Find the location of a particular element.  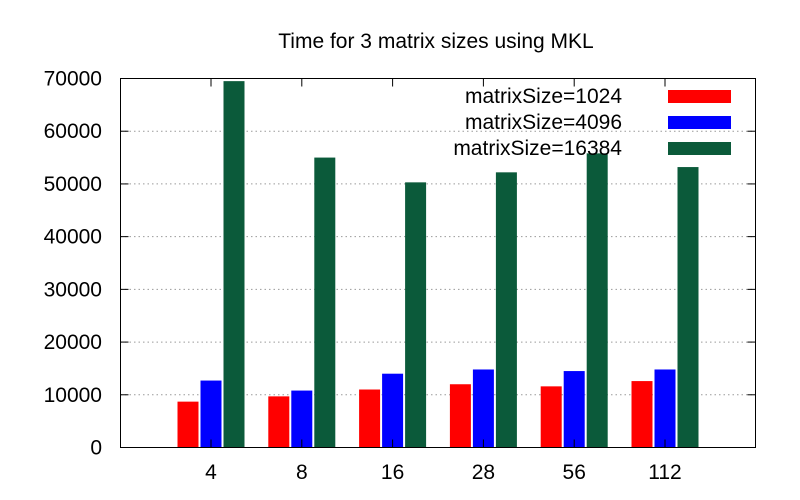

legend-label: matrixSize=1024 is located at coordinates (543, 96).